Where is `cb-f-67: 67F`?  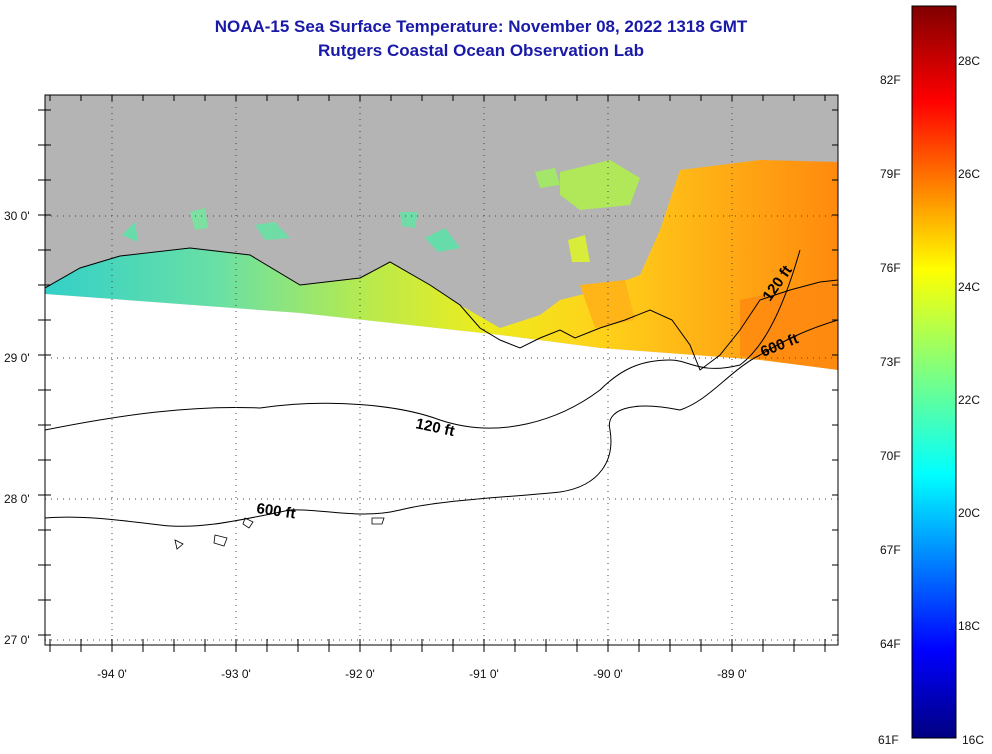 cb-f-67: 67F is located at coordinates (890, 550).